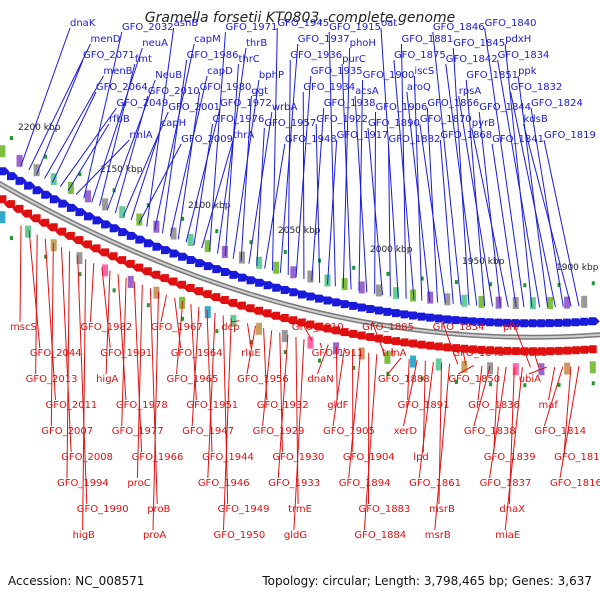 The height and width of the screenshot is (600, 600). Describe the element at coordinates (193, 379) in the screenshot. I see `reverse-gene-label: GFO_1965` at that location.